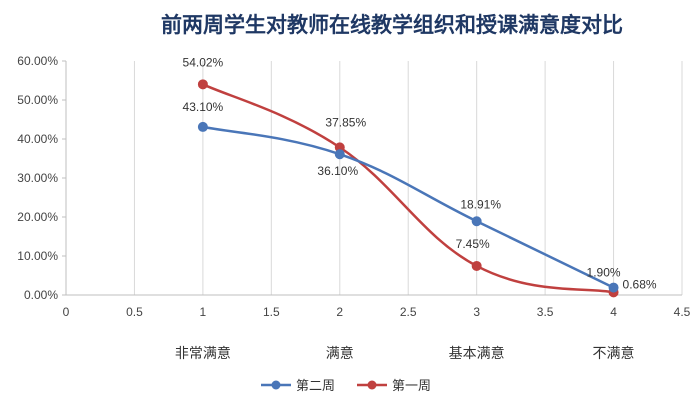 The width and height of the screenshot is (700, 407). I want to click on category-labels: 非常满意 满意 基本满意 不满意, so click(405, 353).